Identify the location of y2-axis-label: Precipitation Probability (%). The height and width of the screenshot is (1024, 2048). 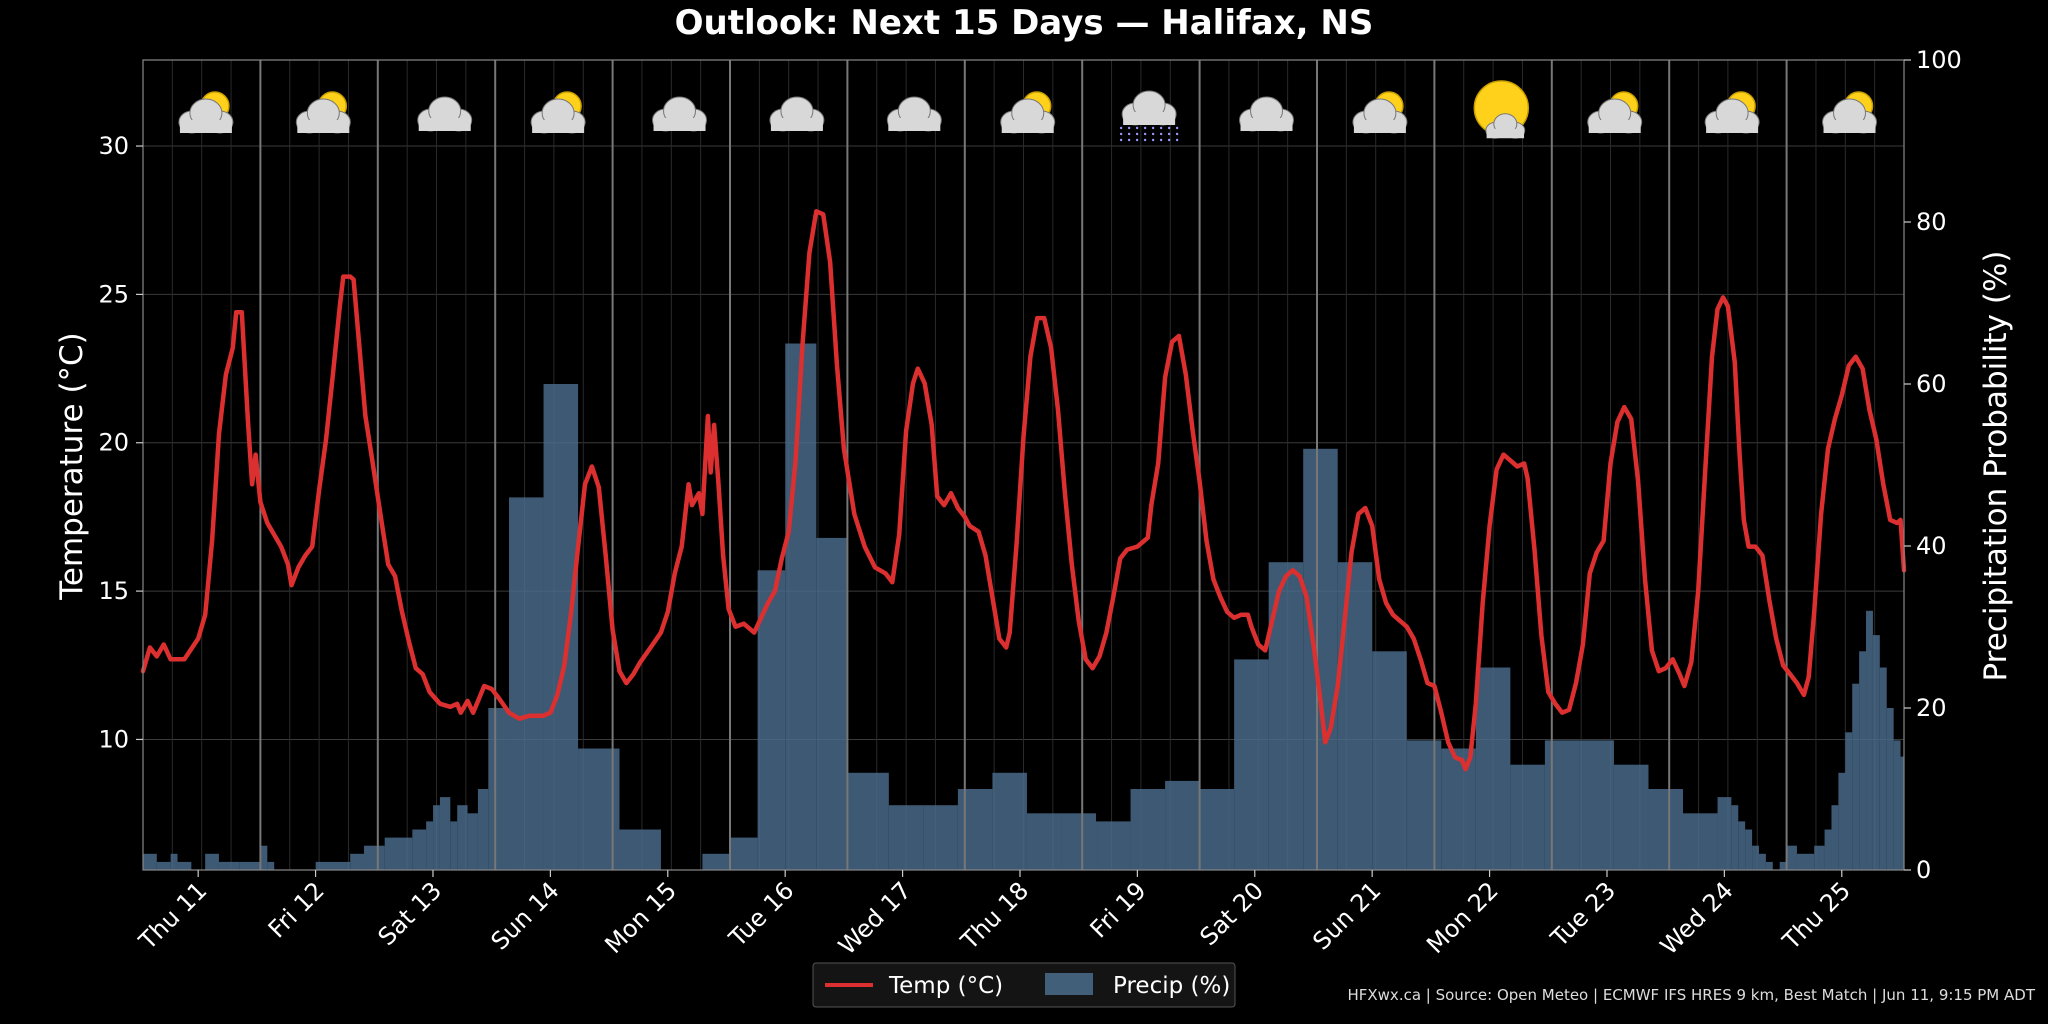
(1996, 466).